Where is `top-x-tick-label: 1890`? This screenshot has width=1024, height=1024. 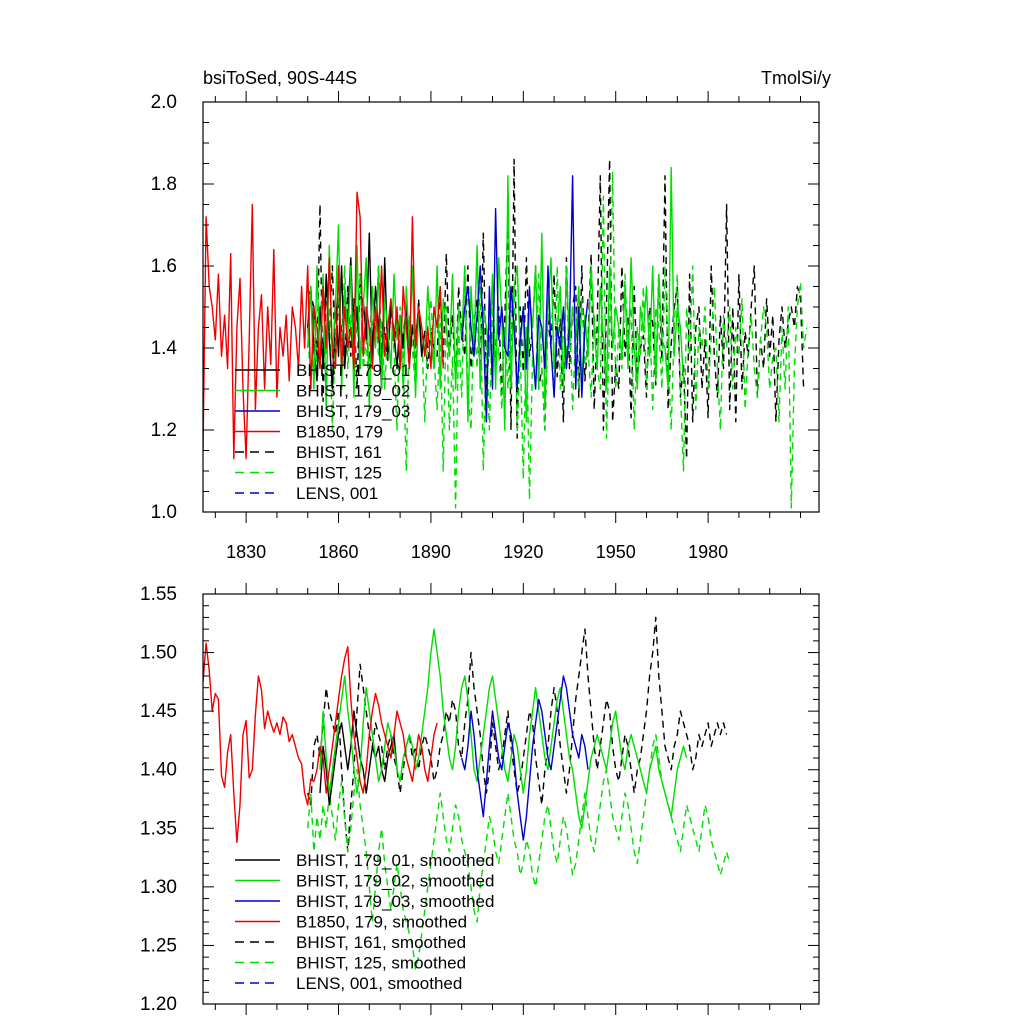
top-x-tick-label: 1890 is located at coordinates (431, 552).